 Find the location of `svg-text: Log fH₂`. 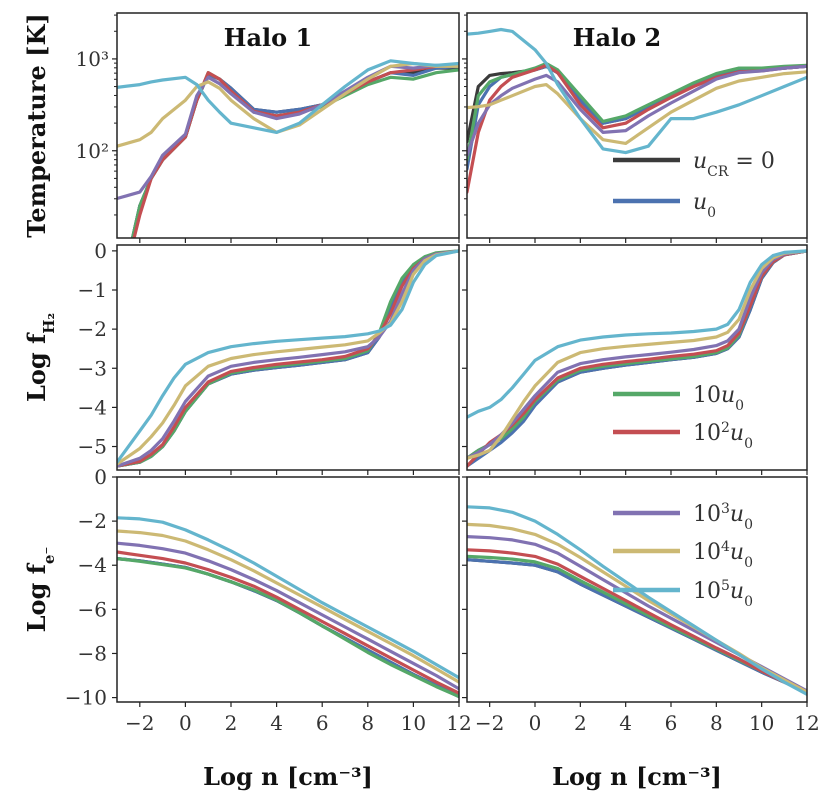

svg-text: Log fH₂ is located at coordinates (40, 357).